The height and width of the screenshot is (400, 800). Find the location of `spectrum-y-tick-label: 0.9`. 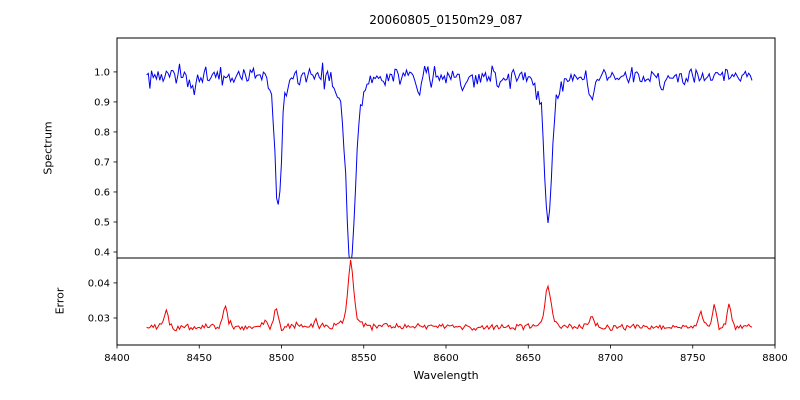

spectrum-y-tick-label: 0.9 is located at coordinates (102, 102).